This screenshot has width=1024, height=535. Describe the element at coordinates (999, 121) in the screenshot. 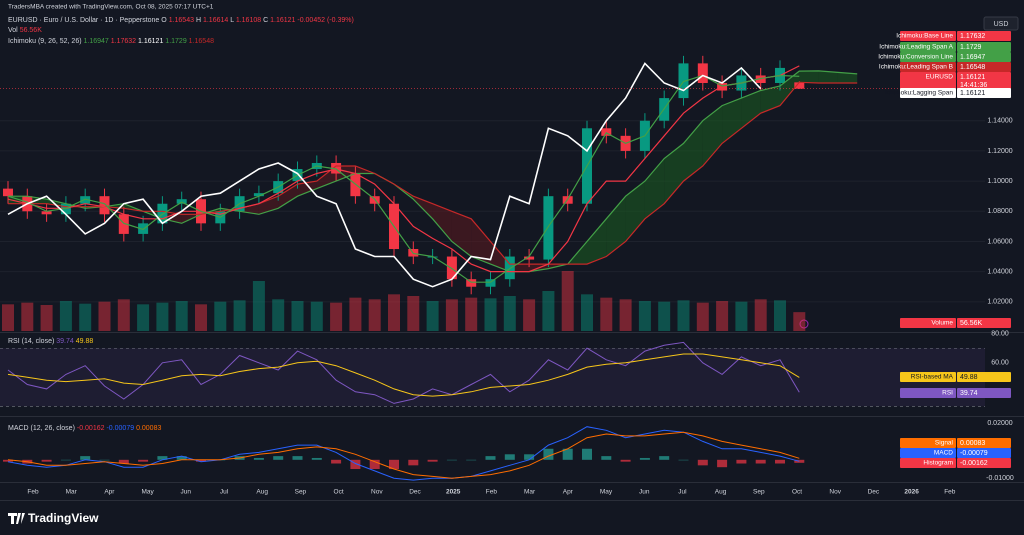

I see `y-tick-label: 1.14000` at that location.